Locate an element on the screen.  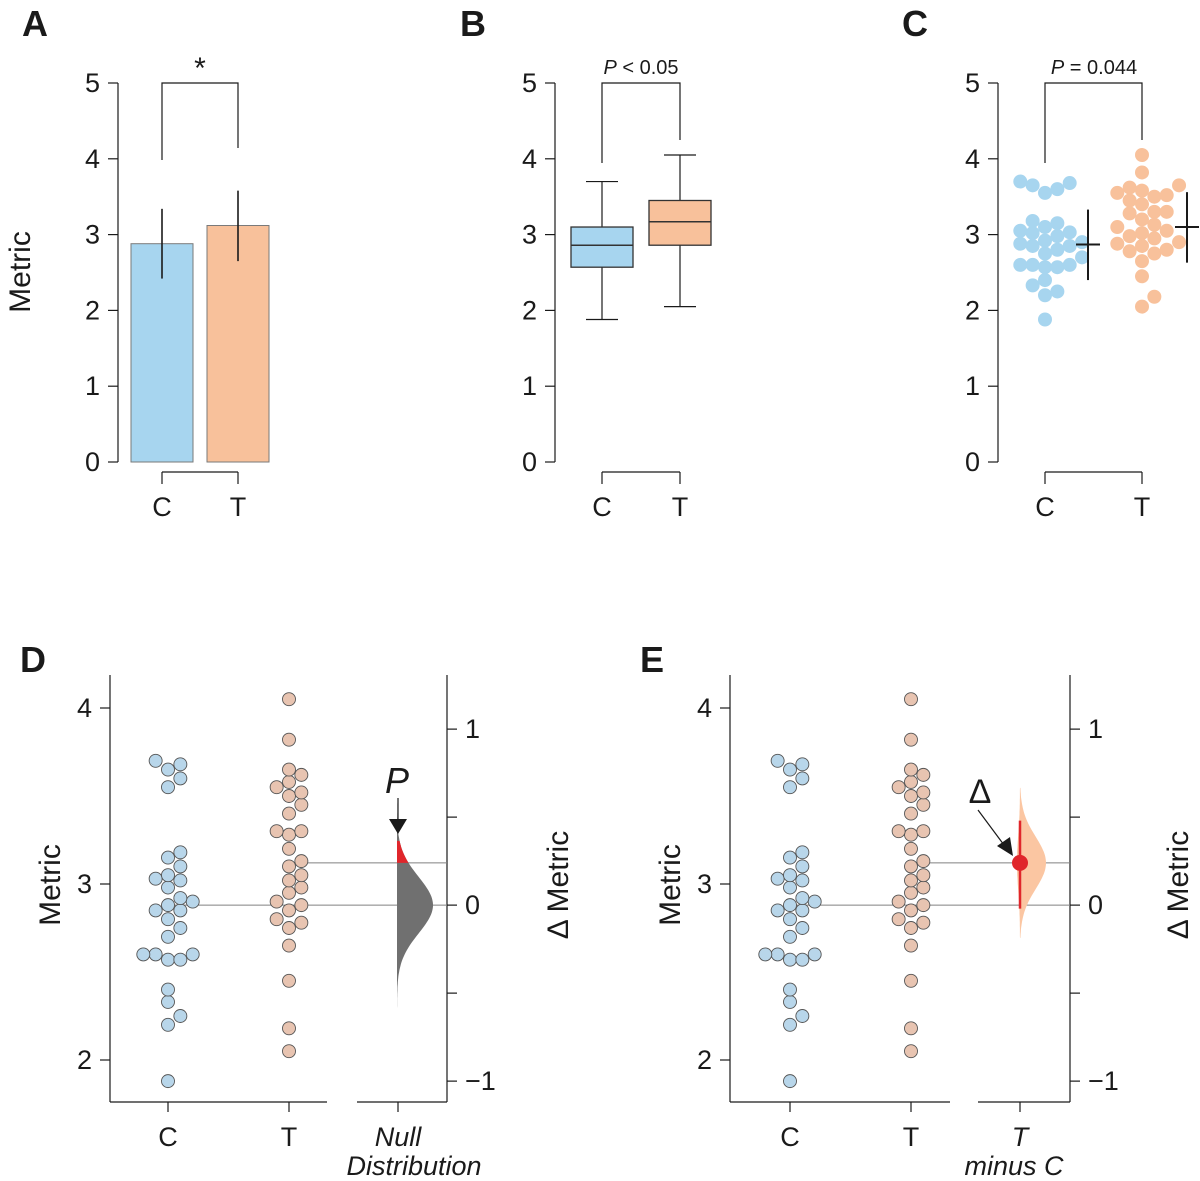
box-c is located at coordinates (602, 247).